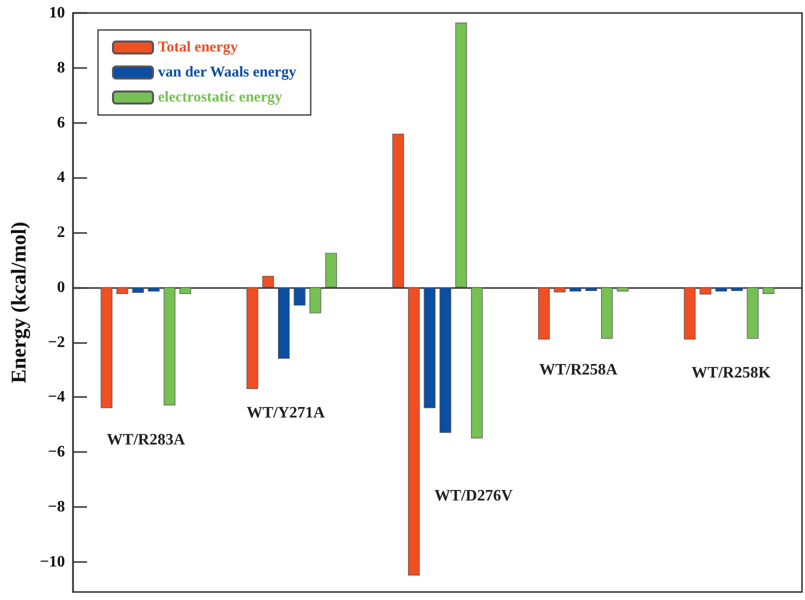 The width and height of the screenshot is (805, 600). I want to click on y-tick-label: −4, so click(57, 397).